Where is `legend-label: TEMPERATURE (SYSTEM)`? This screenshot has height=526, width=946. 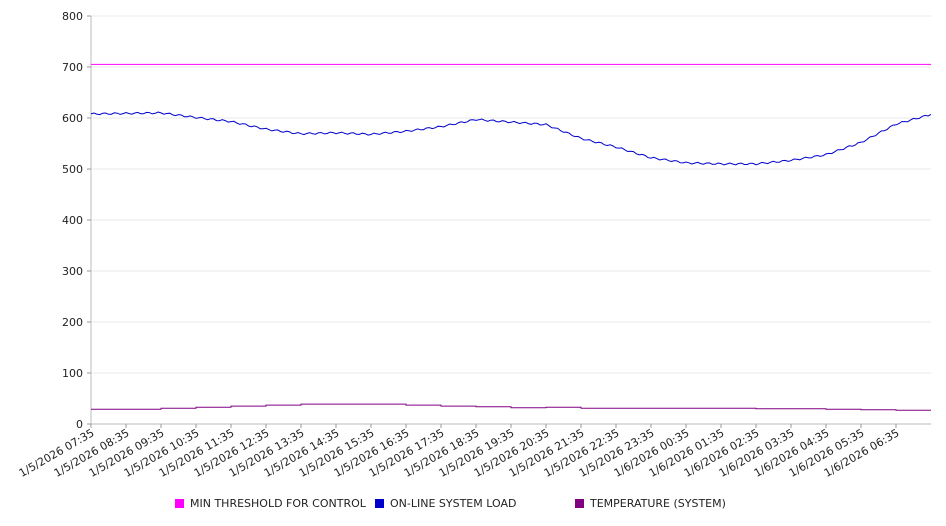
legend-label: TEMPERATURE (SYSTEM) is located at coordinates (658, 503).